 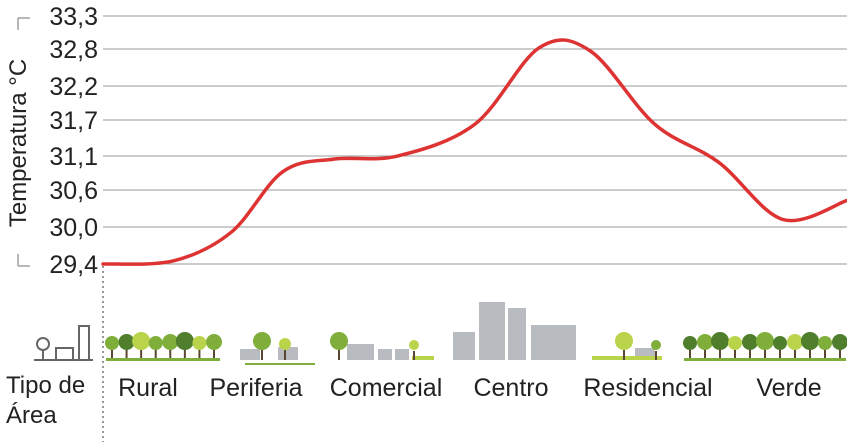 What do you see at coordinates (647, 388) in the screenshot?
I see `category-label: Residencial` at bounding box center [647, 388].